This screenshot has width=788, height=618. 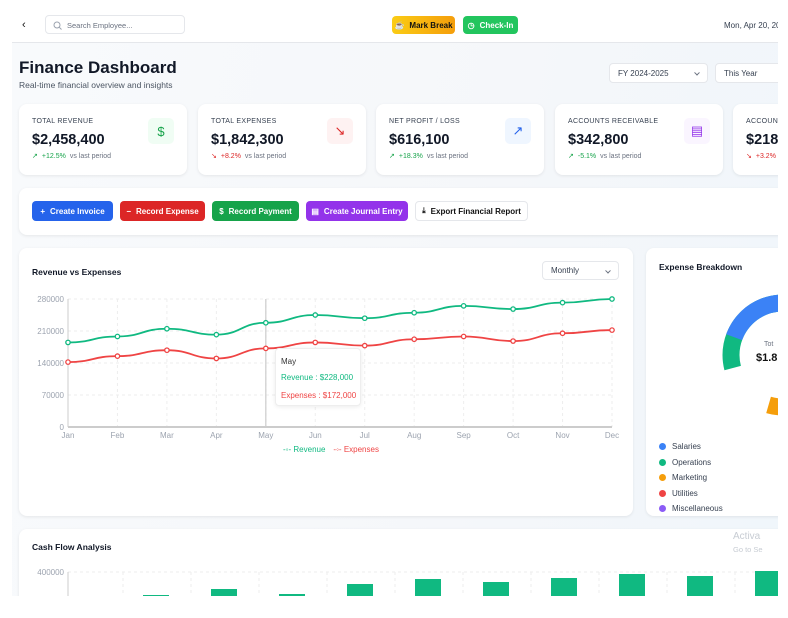 What do you see at coordinates (680, 446) in the screenshot?
I see `legend-item: Salaries` at bounding box center [680, 446].